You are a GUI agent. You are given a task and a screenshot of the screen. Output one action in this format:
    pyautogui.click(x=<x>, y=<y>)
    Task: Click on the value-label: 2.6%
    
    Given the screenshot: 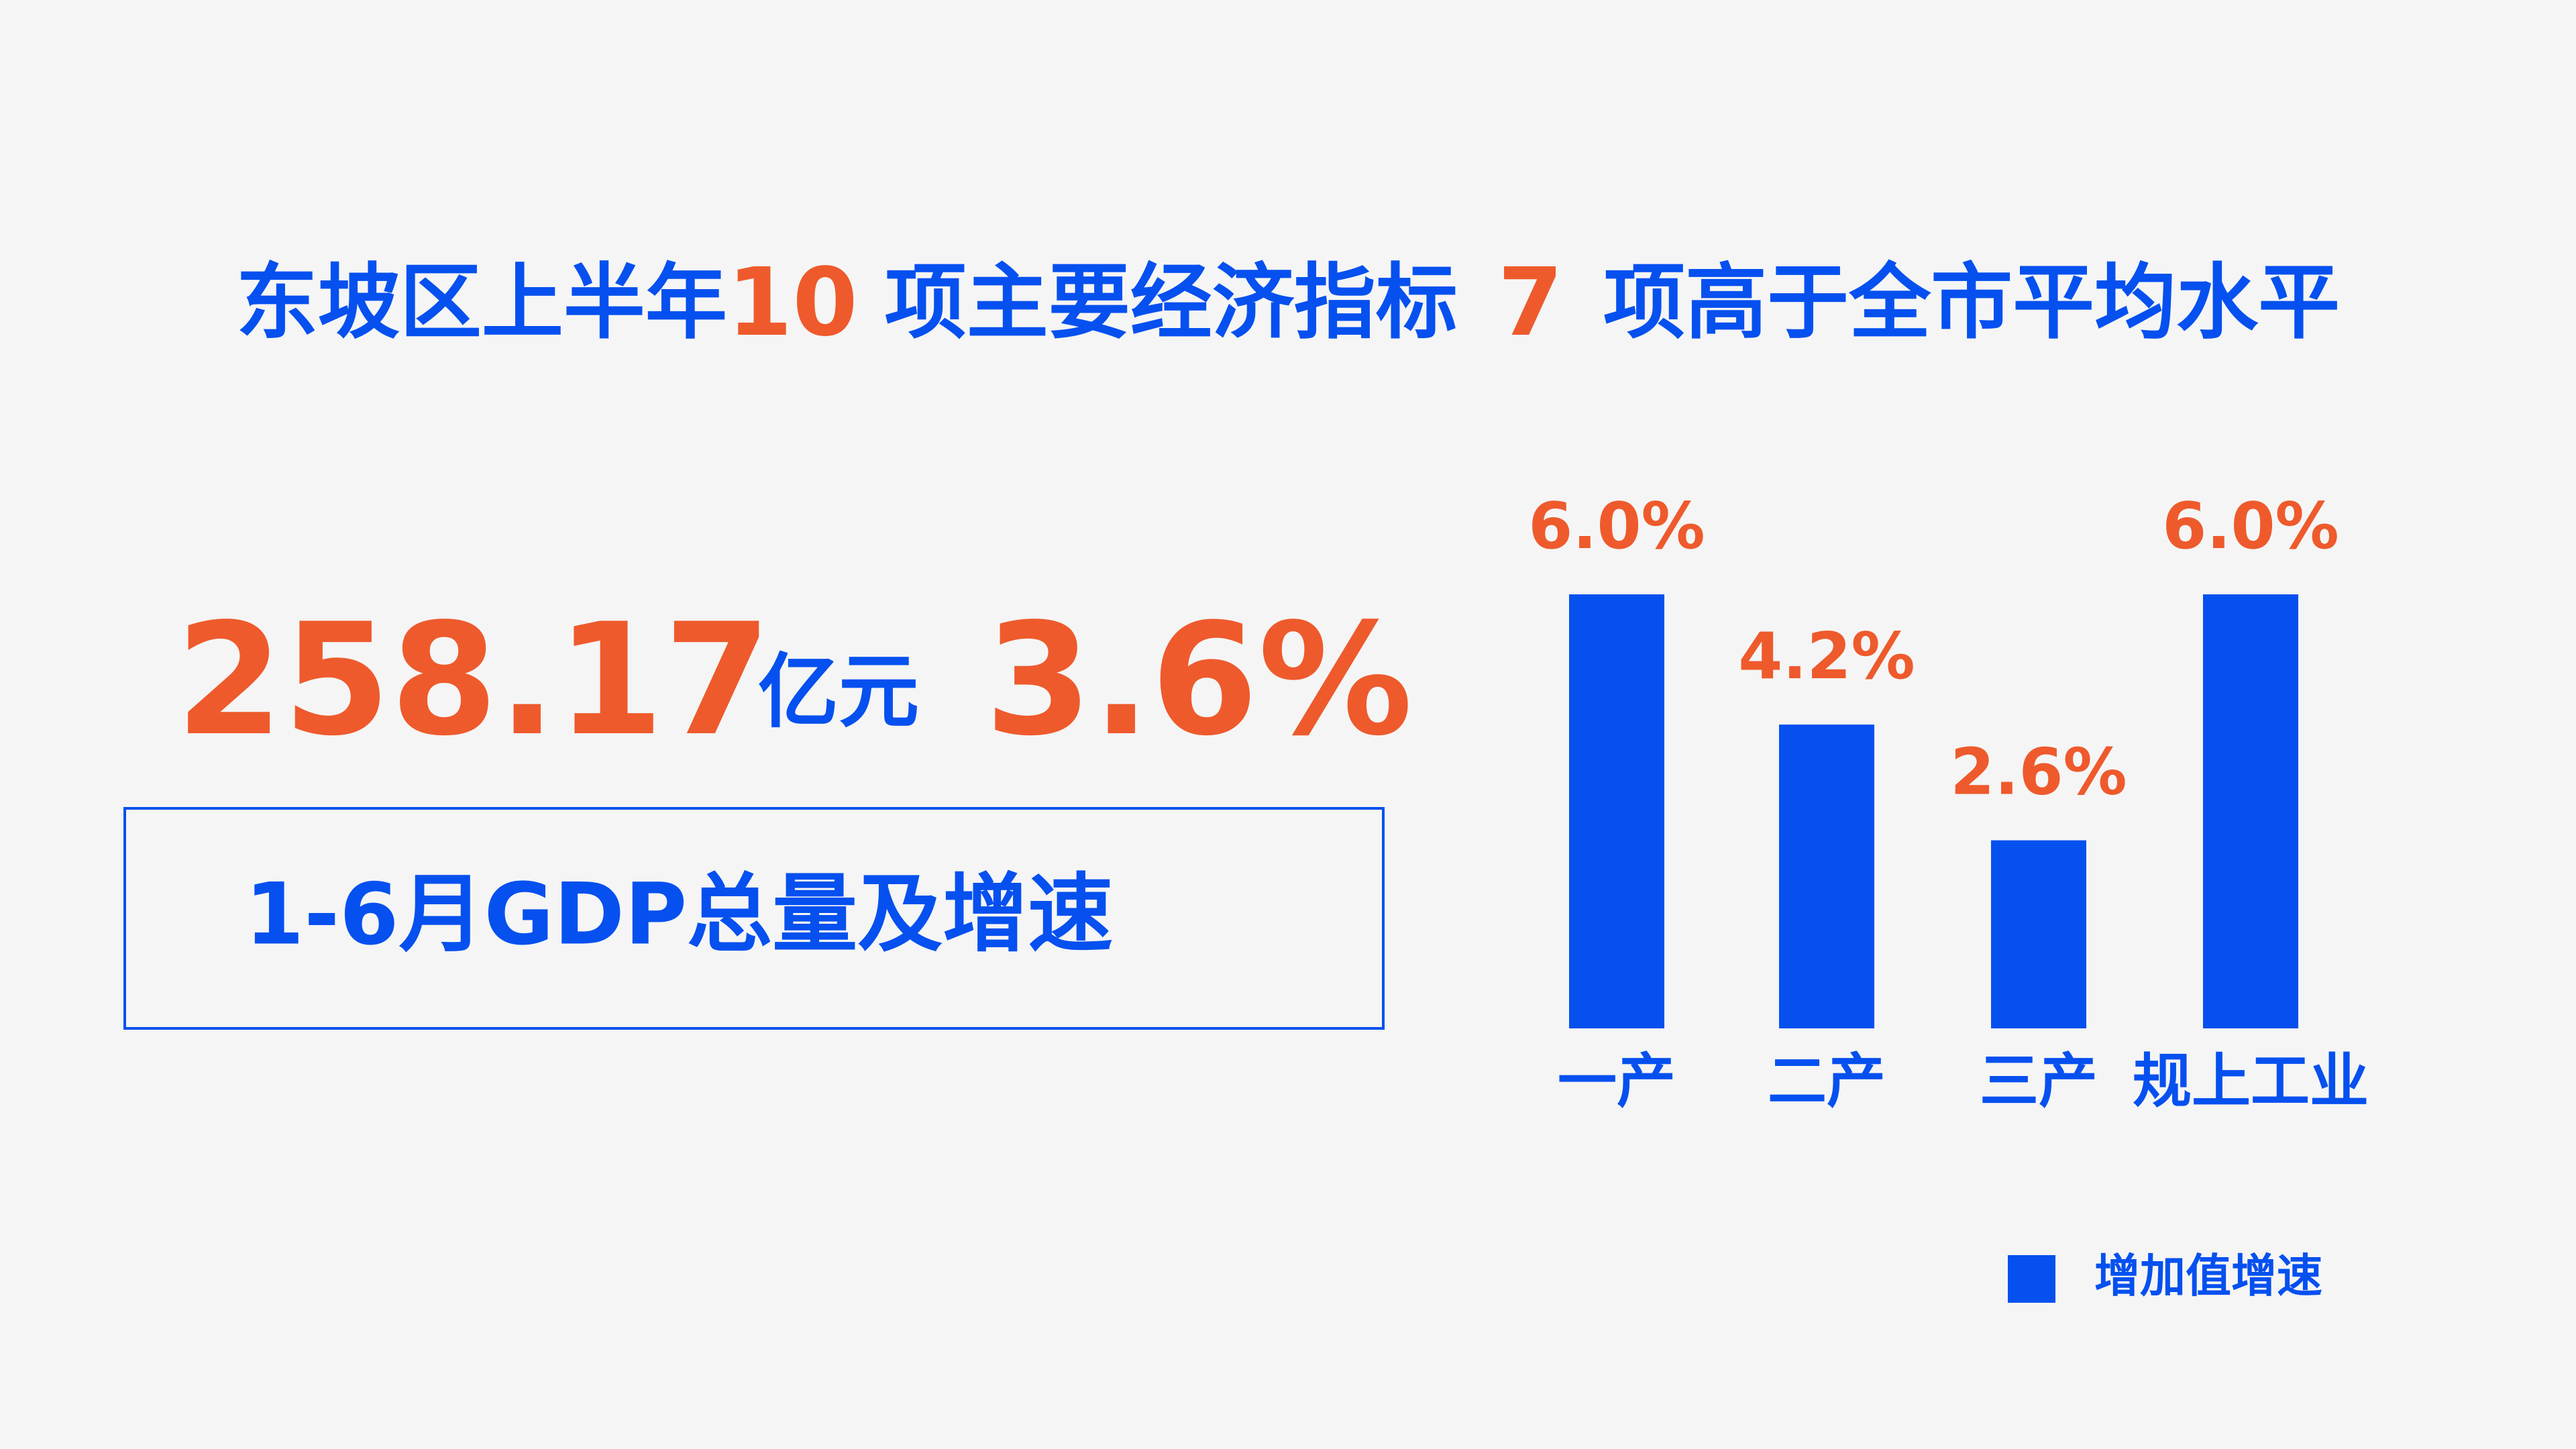 What is the action you would take?
    pyautogui.click(x=2038, y=773)
    